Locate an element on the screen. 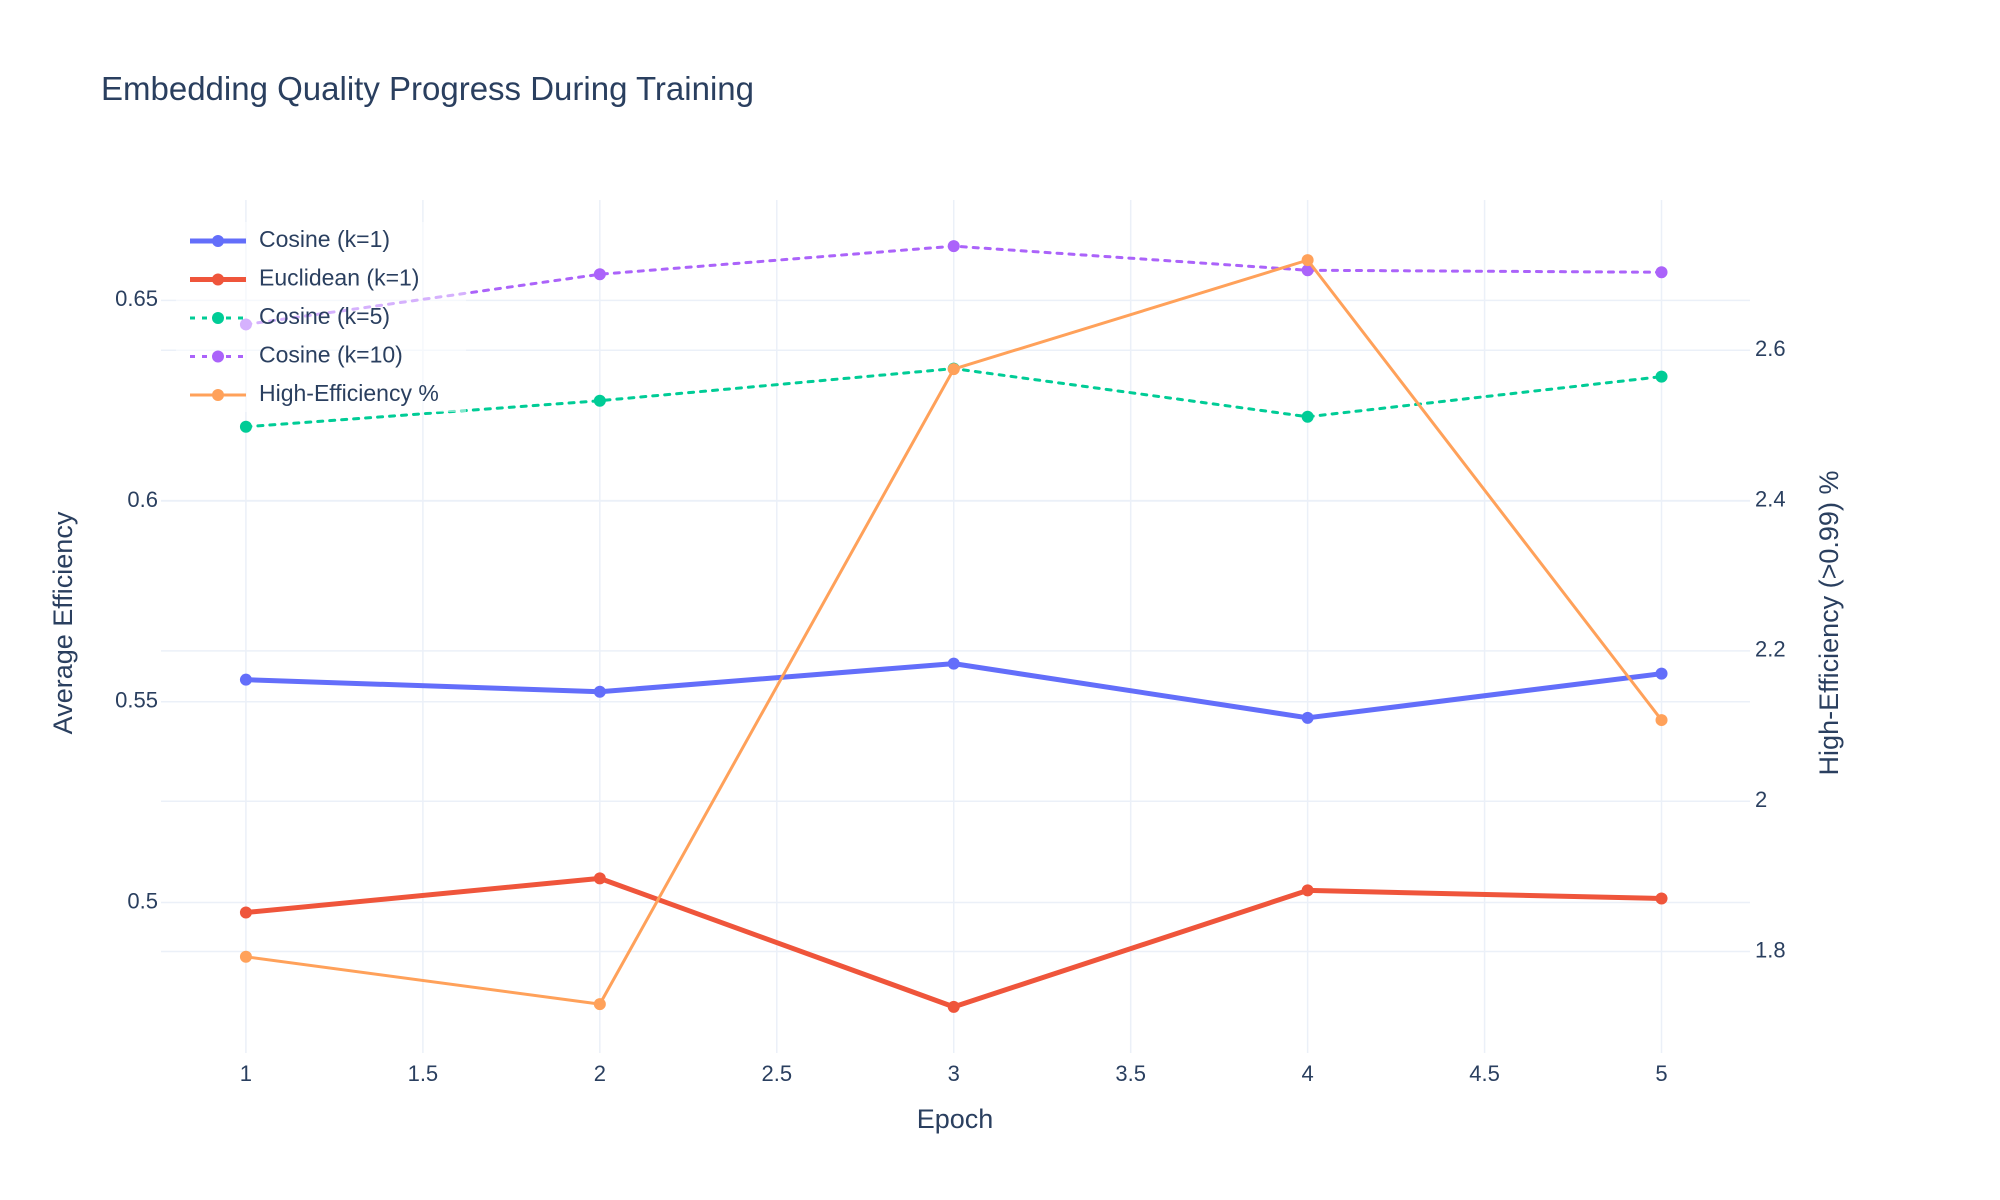 The height and width of the screenshot is (1200, 2000). legend-item: Cosine (k=1) is located at coordinates (290, 239).